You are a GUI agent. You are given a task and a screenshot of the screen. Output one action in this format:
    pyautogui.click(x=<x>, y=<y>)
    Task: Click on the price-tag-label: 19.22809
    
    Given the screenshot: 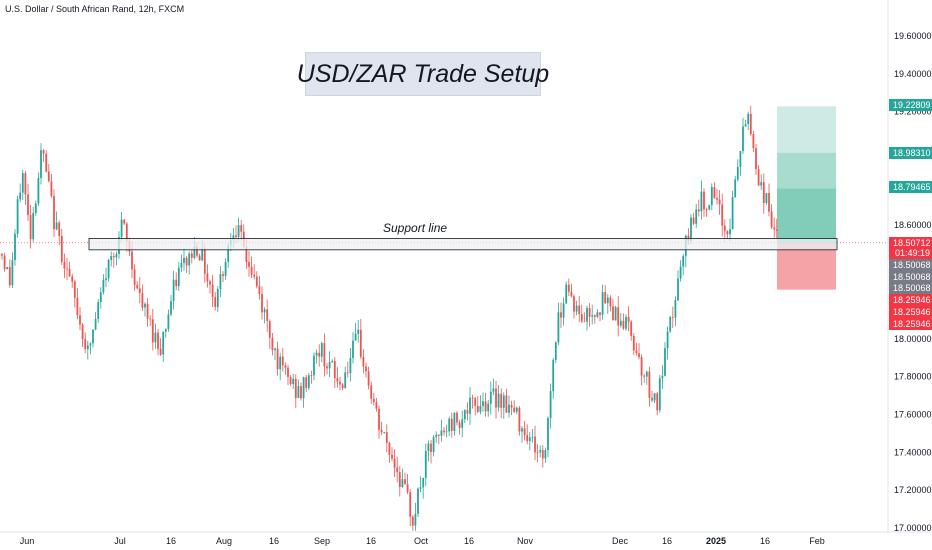 What is the action you would take?
    pyautogui.click(x=912, y=105)
    